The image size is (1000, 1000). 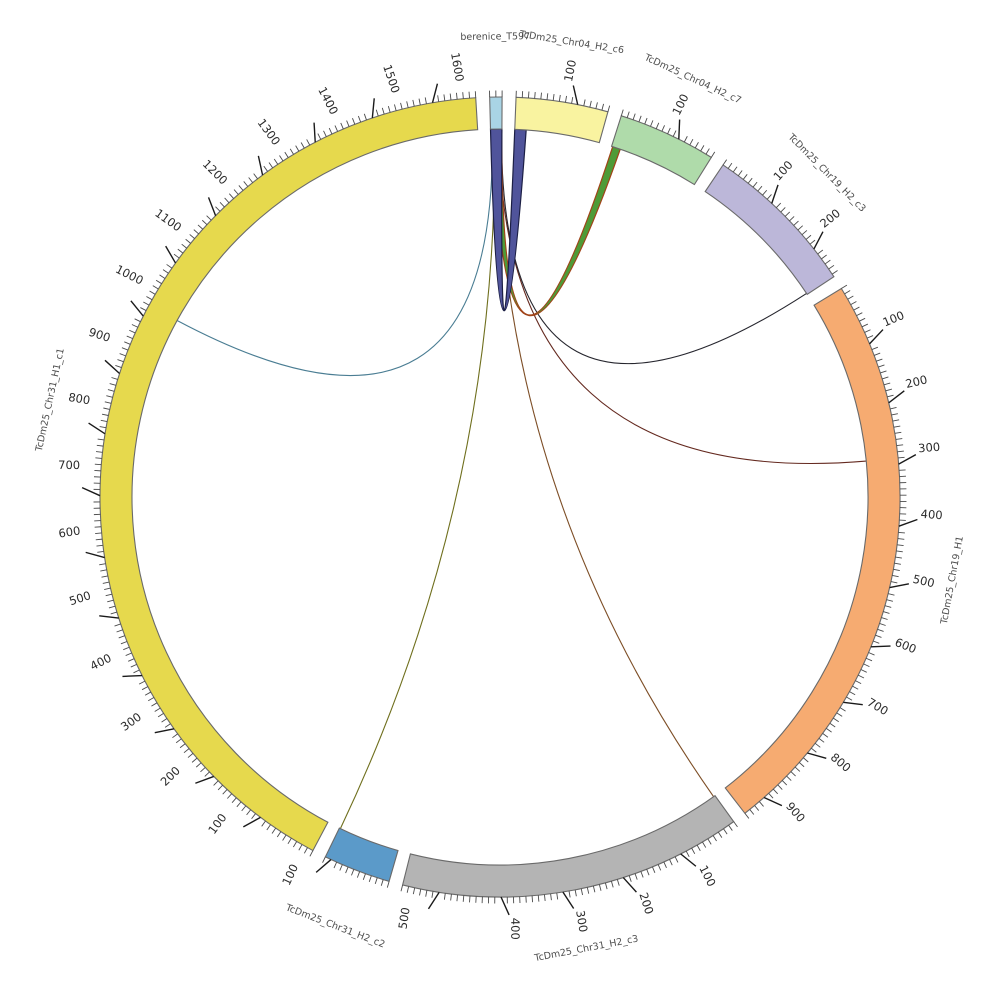 What do you see at coordinates (653, 246) in the screenshot?
I see `link-line-berenice_T597-to-TcDm25_Chr19_H2_c3` at bounding box center [653, 246].